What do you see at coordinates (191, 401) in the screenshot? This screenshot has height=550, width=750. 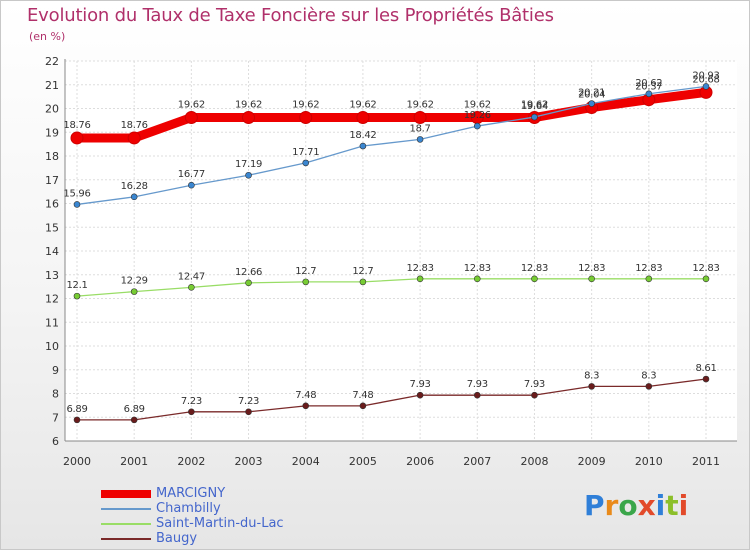 I see `data-label: 7.23` at bounding box center [191, 401].